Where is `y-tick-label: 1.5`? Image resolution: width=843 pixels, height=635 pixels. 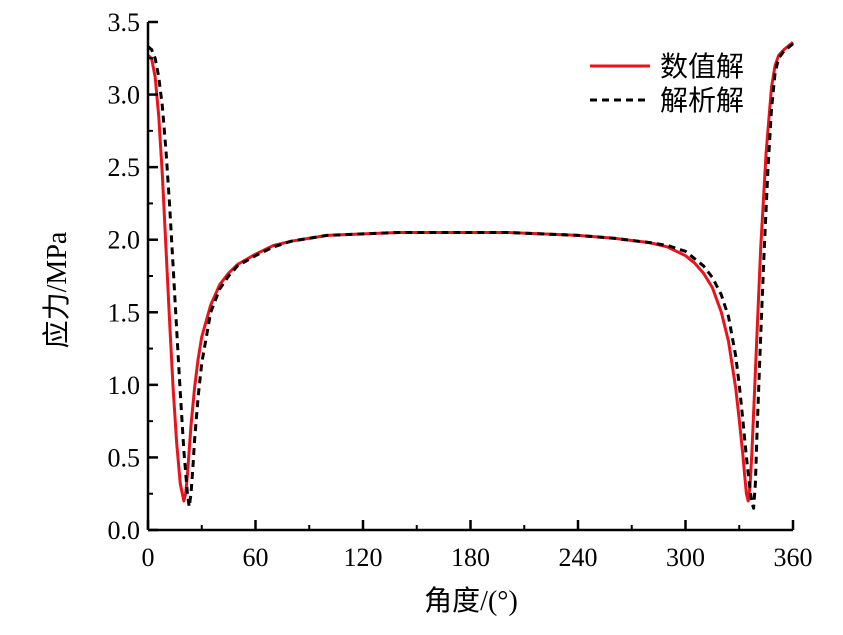 y-tick-label: 1.5 is located at coordinates (124, 312).